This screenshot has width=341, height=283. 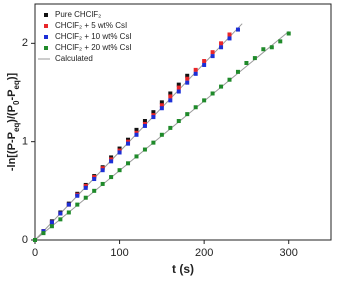 I want to click on y-axis-label-part: 0, so click(x=16, y=102).